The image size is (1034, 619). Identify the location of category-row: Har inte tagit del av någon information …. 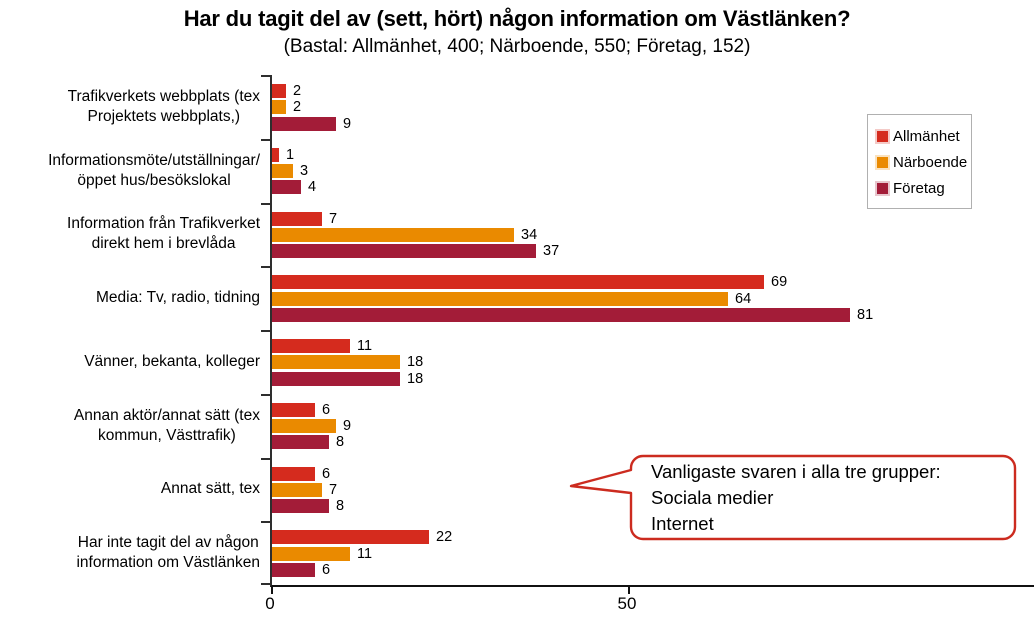
(130, 553).